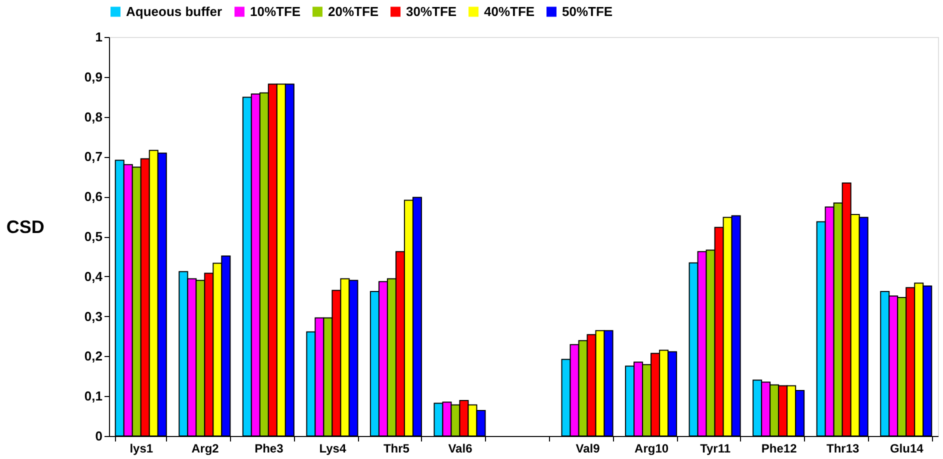 Image resolution: width=943 pixels, height=459 pixels. Describe the element at coordinates (843, 449) in the screenshot. I see `x-tick-label: Thr13` at that location.